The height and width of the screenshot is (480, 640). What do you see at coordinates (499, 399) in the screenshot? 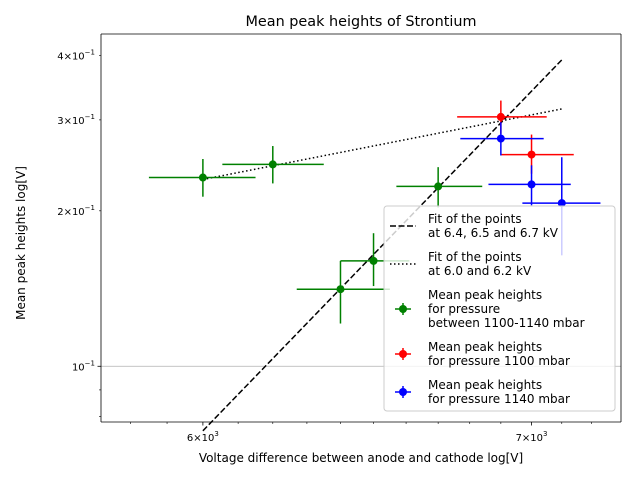
I see `legend-label: for pressure 1140 mbar` at bounding box center [499, 399].